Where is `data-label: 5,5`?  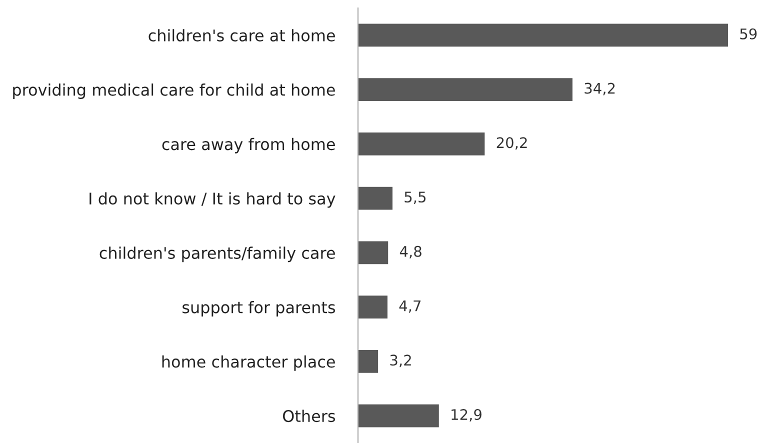 data-label: 5,5 is located at coordinates (415, 198).